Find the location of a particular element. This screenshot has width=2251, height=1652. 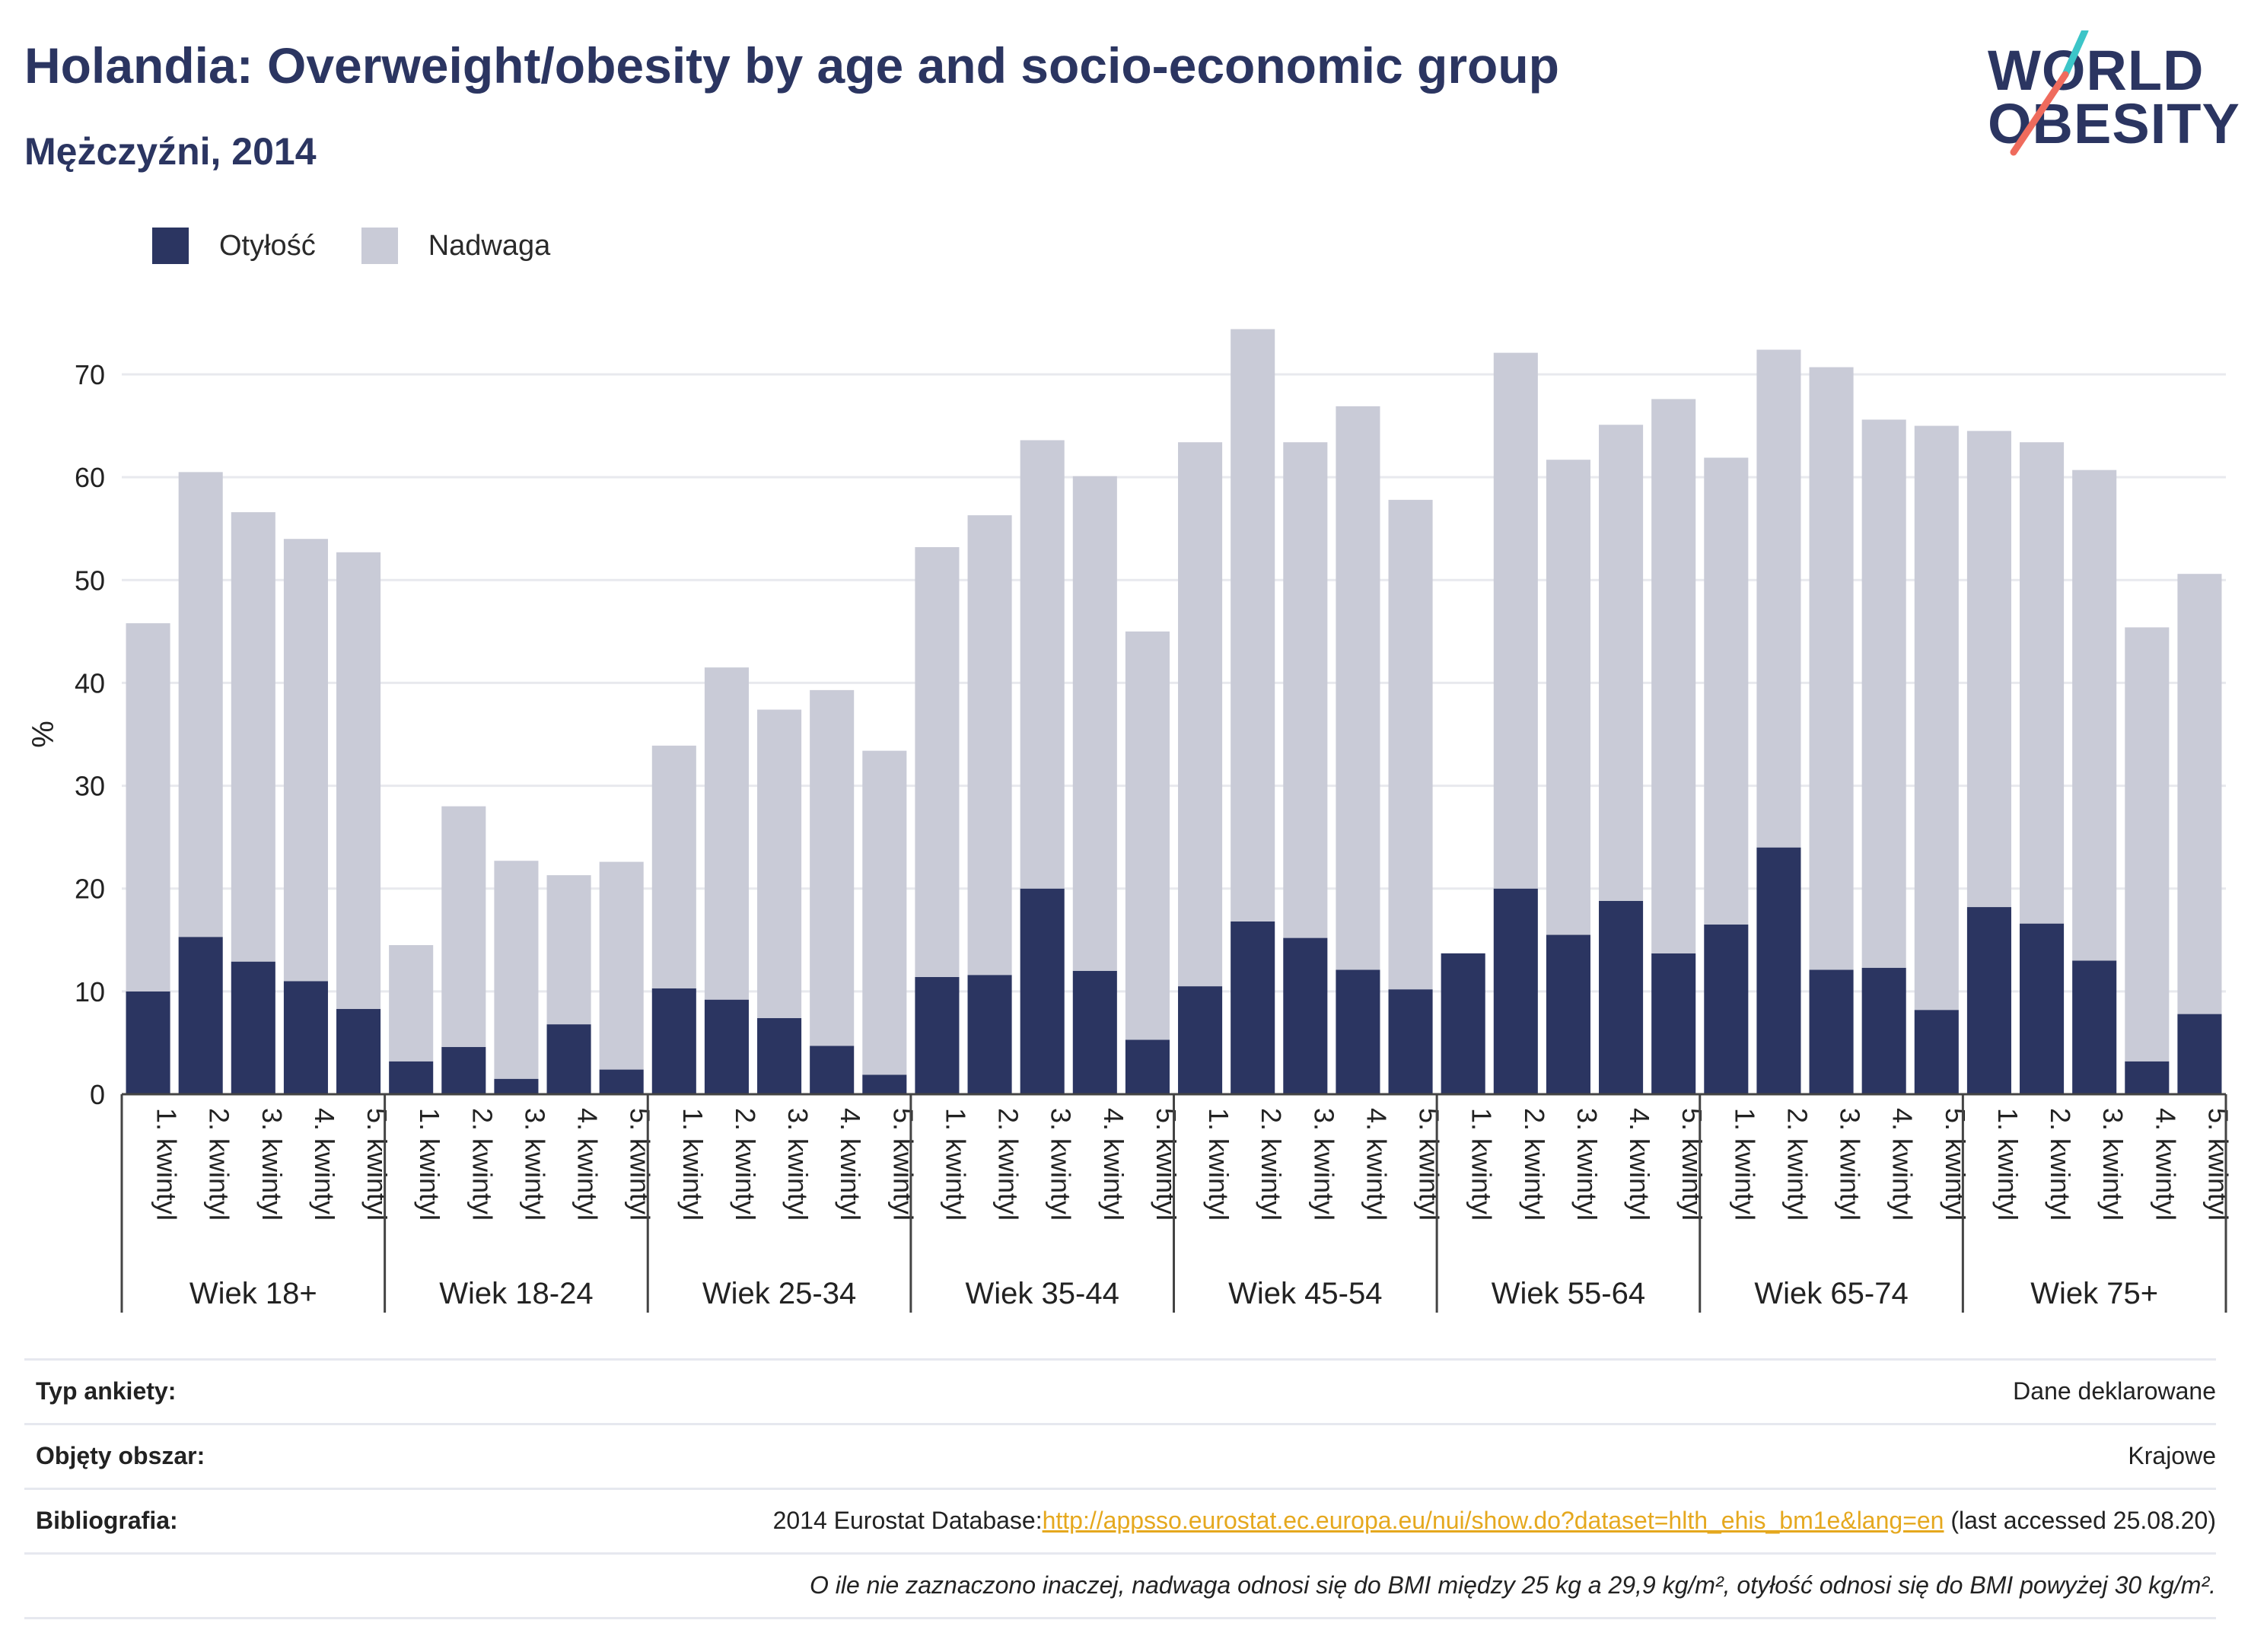

footer-coverage-row: Objęty obszar: Krajowe is located at coordinates (1120, 1455).